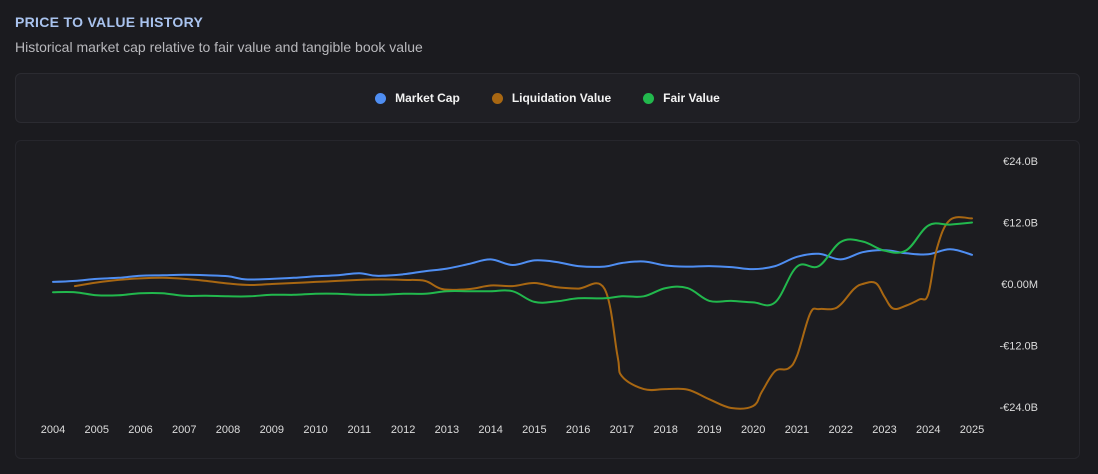 The image size is (1098, 474). I want to click on fair-value-dot-icon, so click(649, 98).